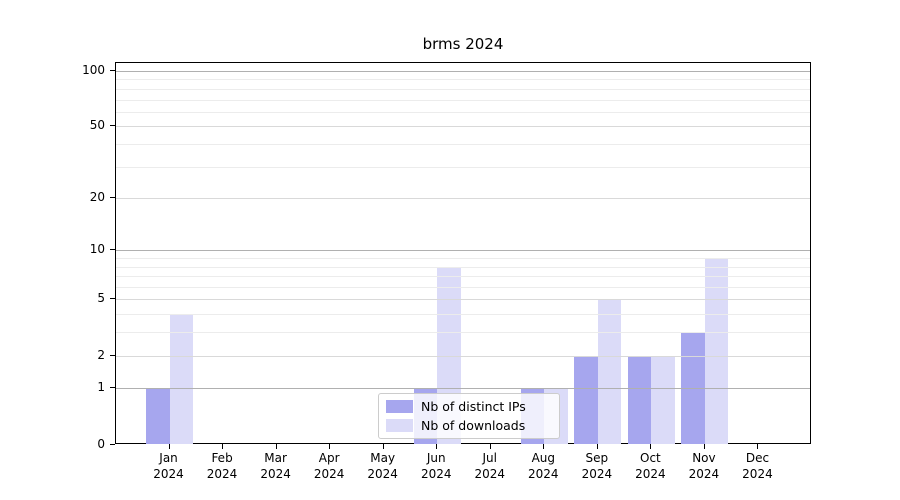  I want to click on y-tick-label-5: 5, so click(101, 298).